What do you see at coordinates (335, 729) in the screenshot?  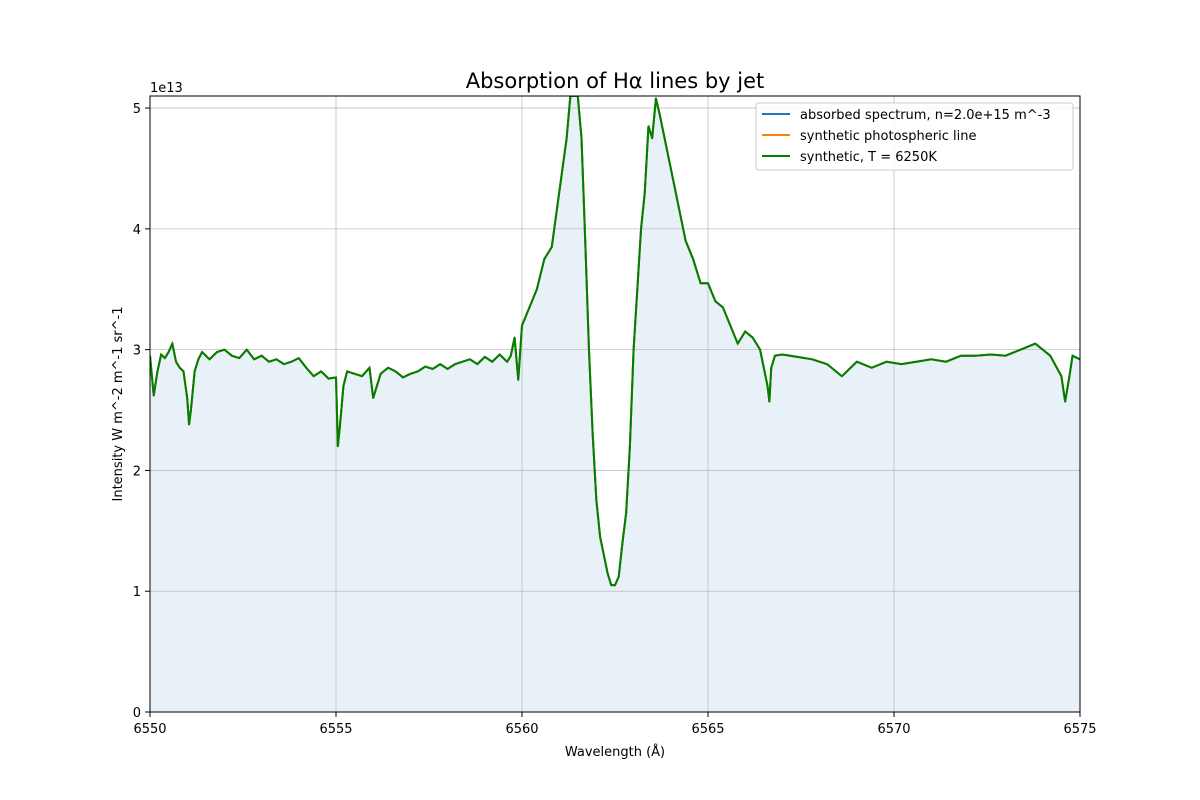 I see `x-tick-label: 6555` at bounding box center [335, 729].